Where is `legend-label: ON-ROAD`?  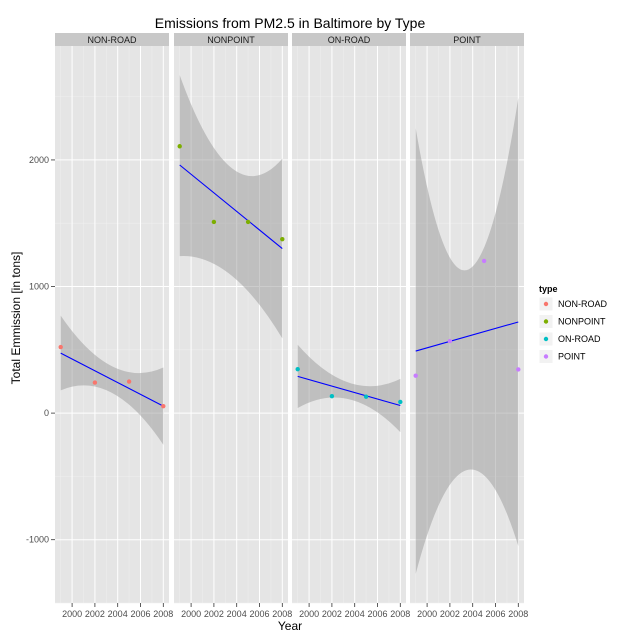 legend-label: ON-ROAD is located at coordinates (579, 339).